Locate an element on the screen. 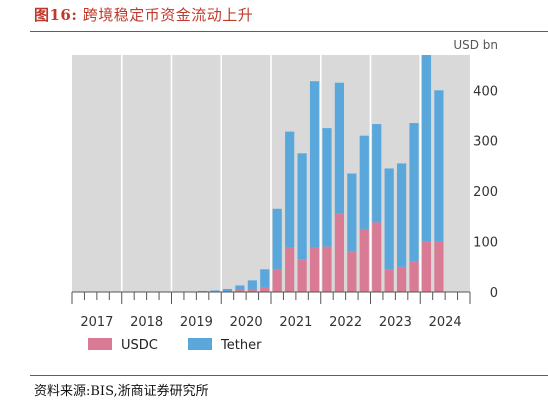  x-tick-label: 2018 is located at coordinates (146, 322).